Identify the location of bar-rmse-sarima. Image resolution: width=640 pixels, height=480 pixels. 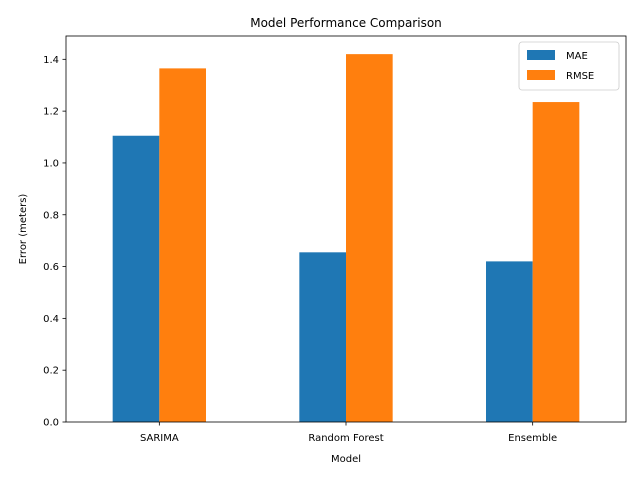
(182, 245).